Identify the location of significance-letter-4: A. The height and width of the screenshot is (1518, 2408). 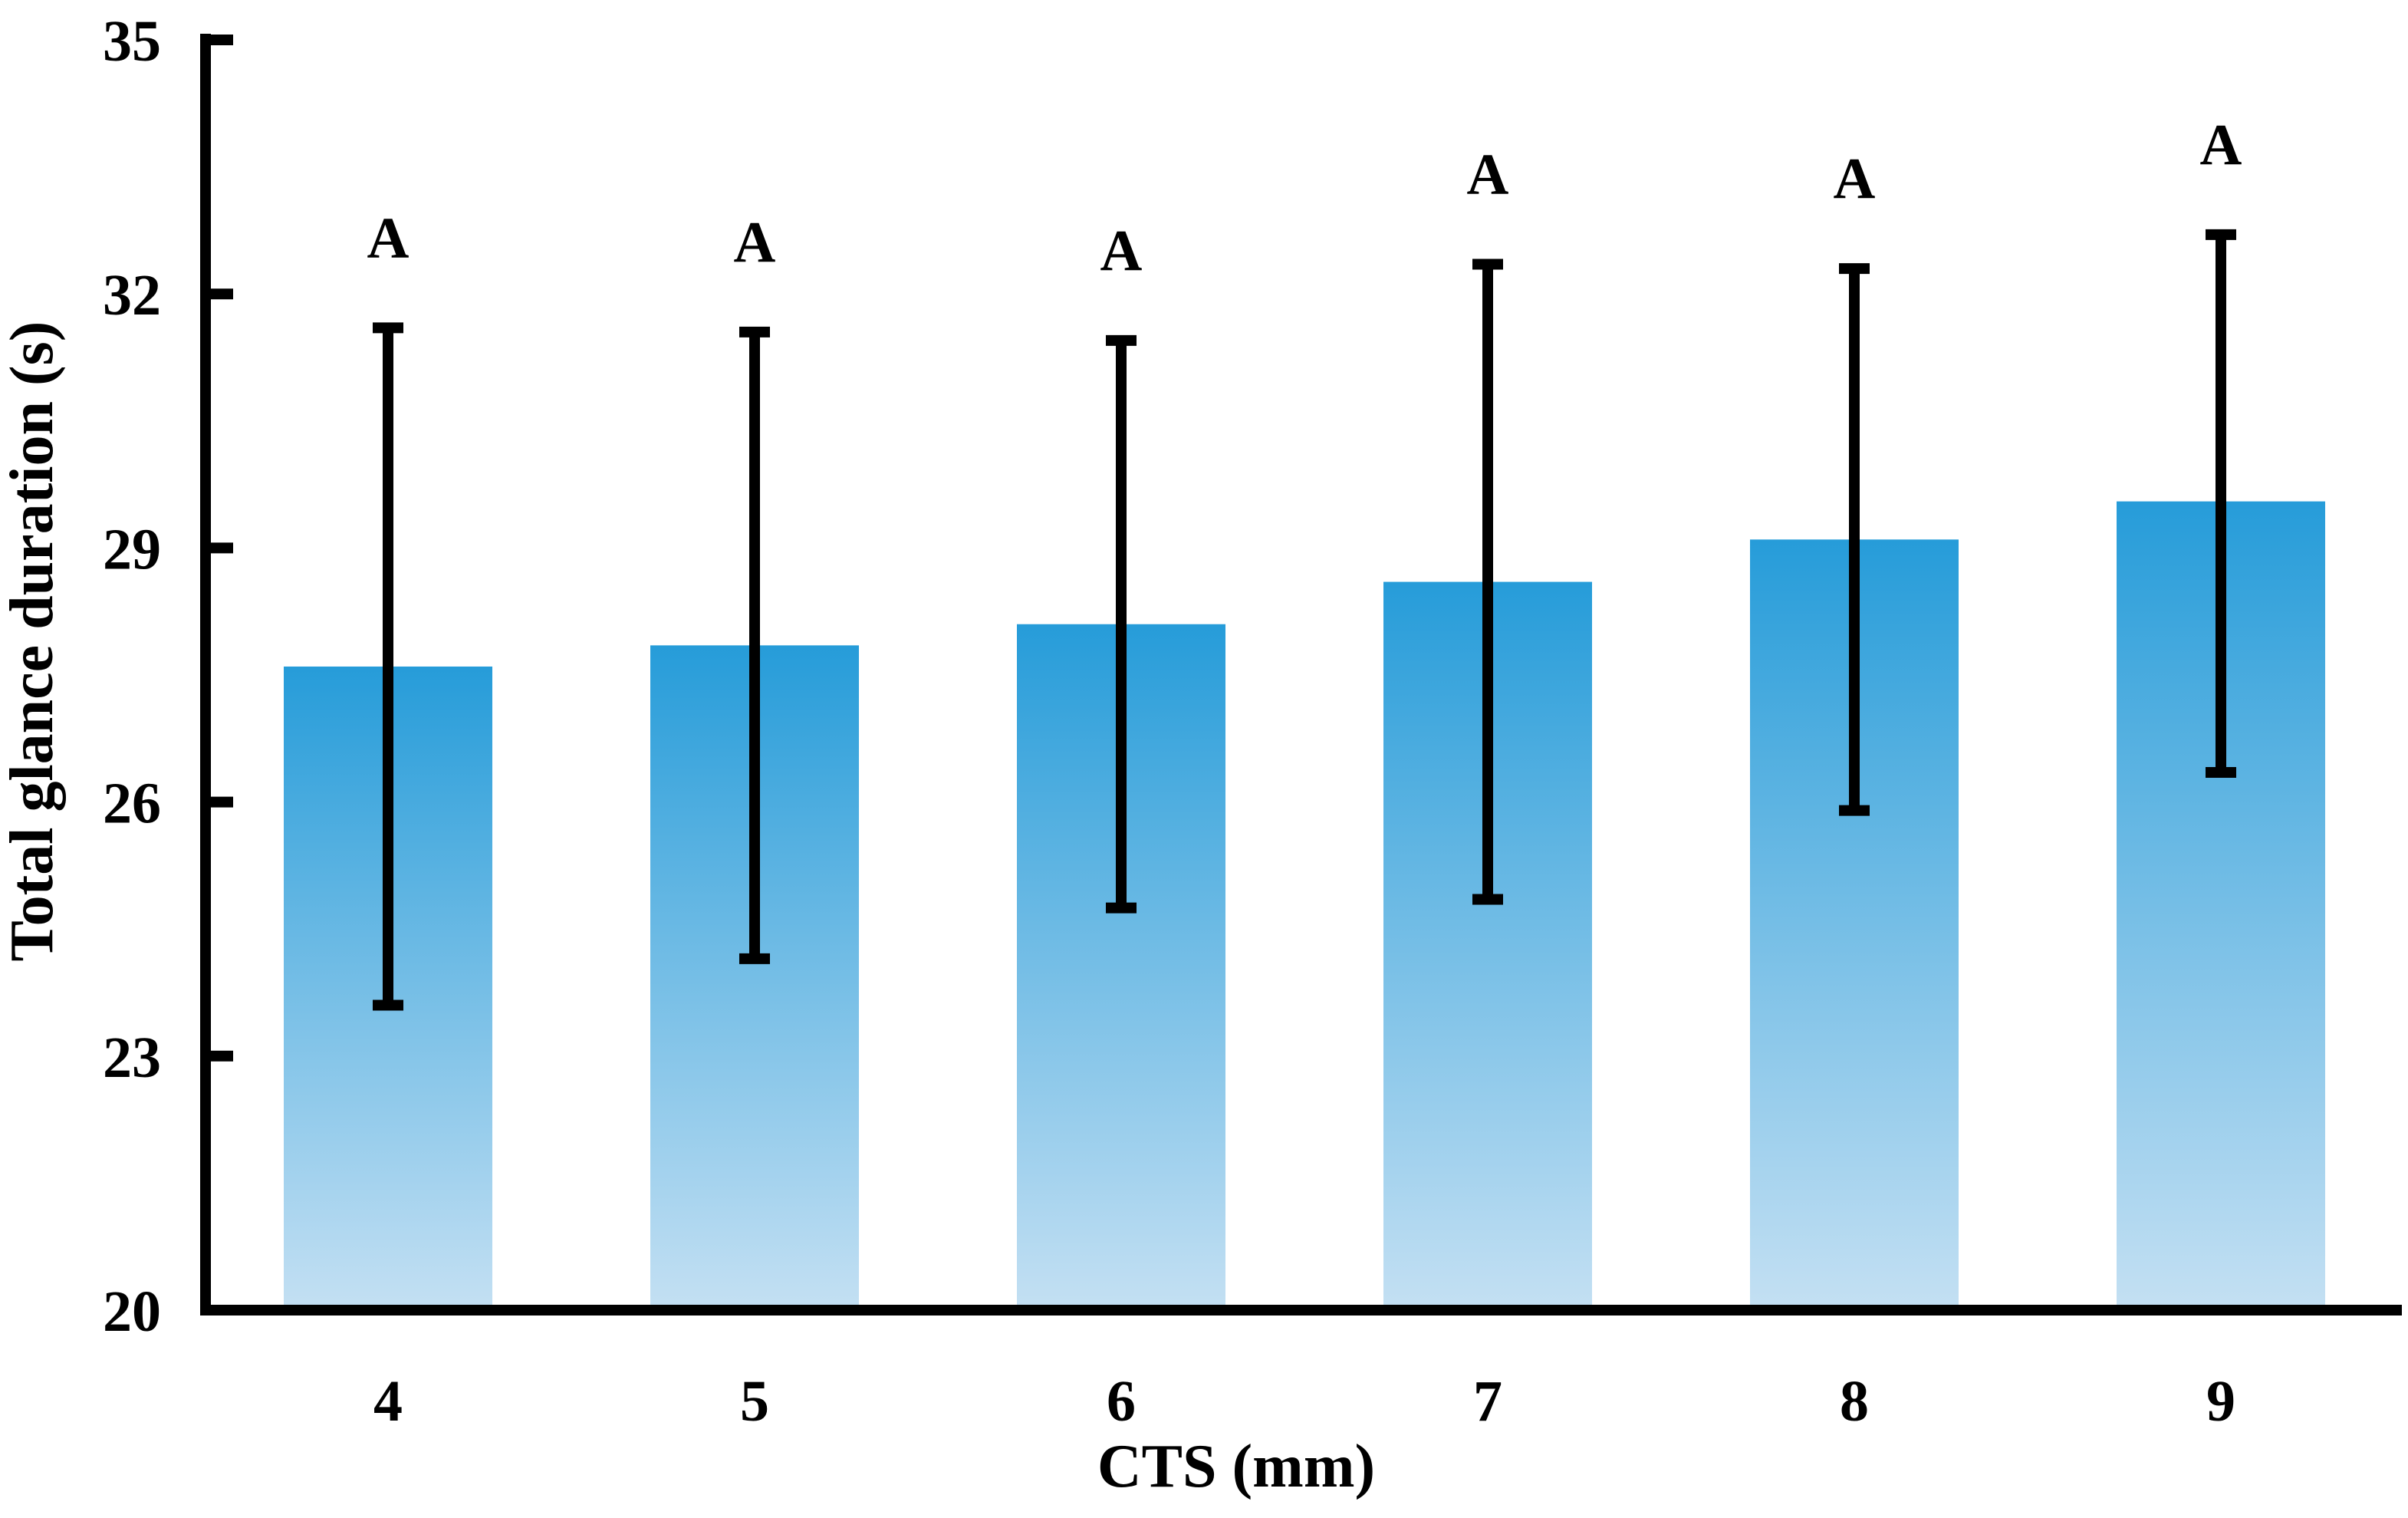
(388, 238).